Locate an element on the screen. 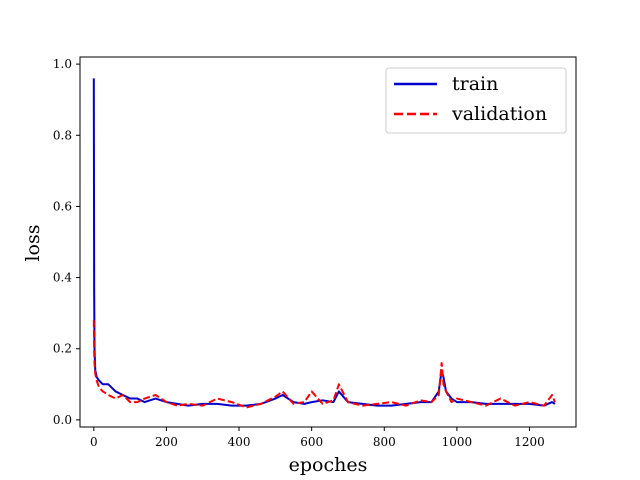  x-tick-label: 800 is located at coordinates (384, 442).